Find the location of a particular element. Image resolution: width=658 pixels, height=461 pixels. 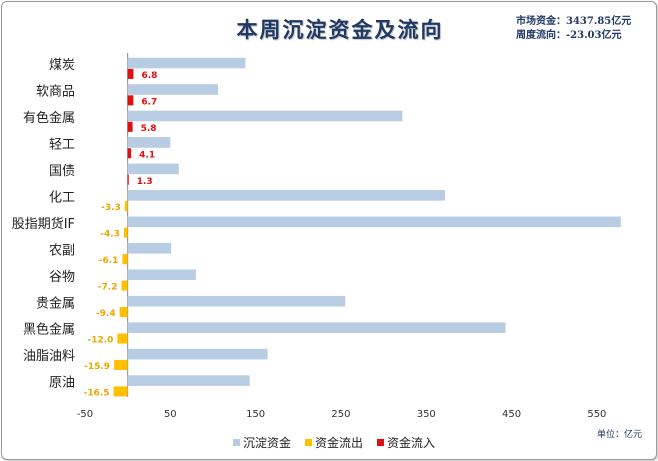

inflow-value-label: 5.8 is located at coordinates (149, 129).